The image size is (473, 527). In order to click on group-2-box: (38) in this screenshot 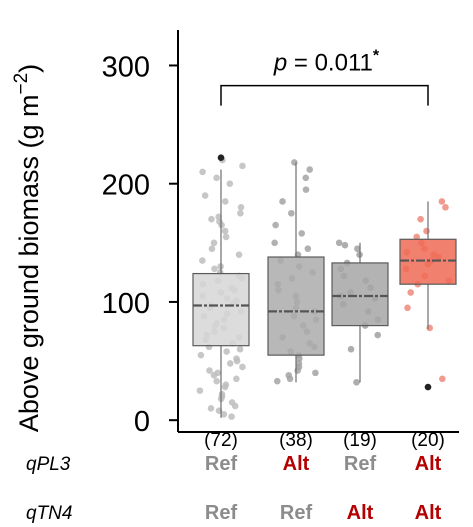, I will do `click(296, 306)`.